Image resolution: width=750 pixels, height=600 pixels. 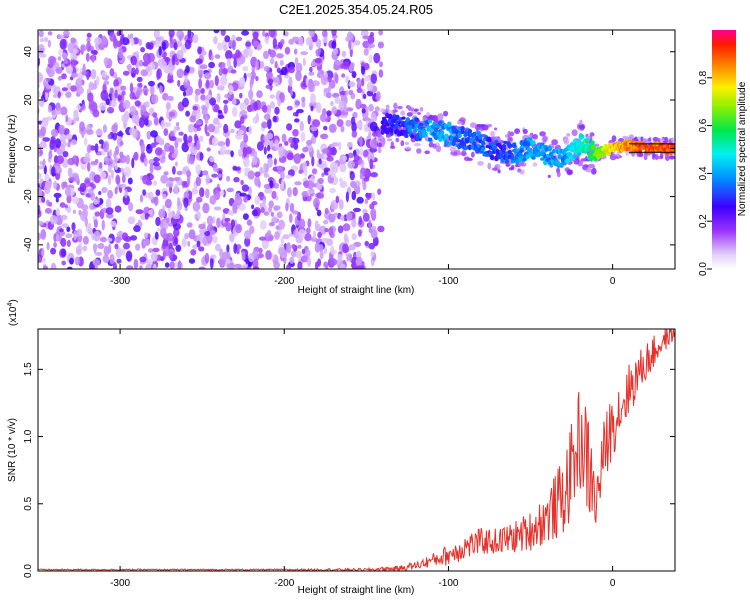 What do you see at coordinates (12, 450) in the screenshot?
I see `snr-ylabel: SNR (10 * v/v)` at bounding box center [12, 450].